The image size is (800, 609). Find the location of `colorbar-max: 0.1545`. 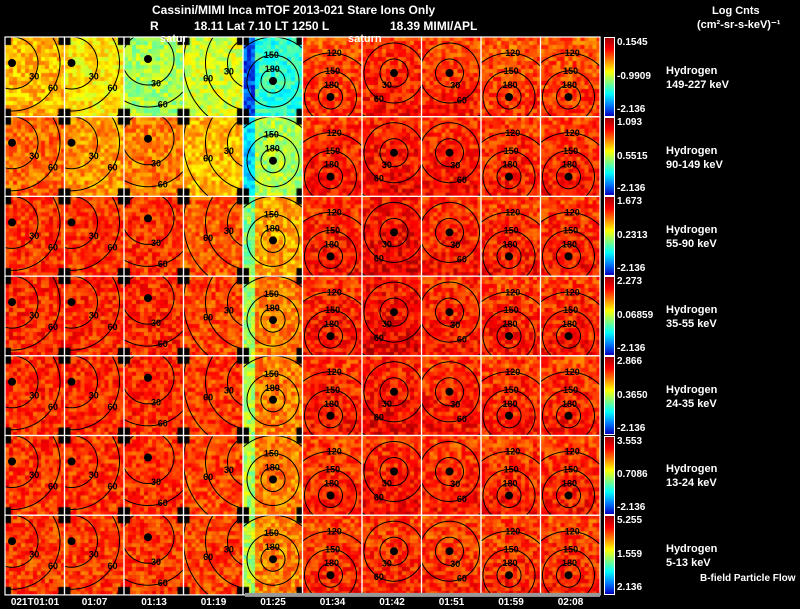

colorbar-max: 0.1545 is located at coordinates (632, 42).